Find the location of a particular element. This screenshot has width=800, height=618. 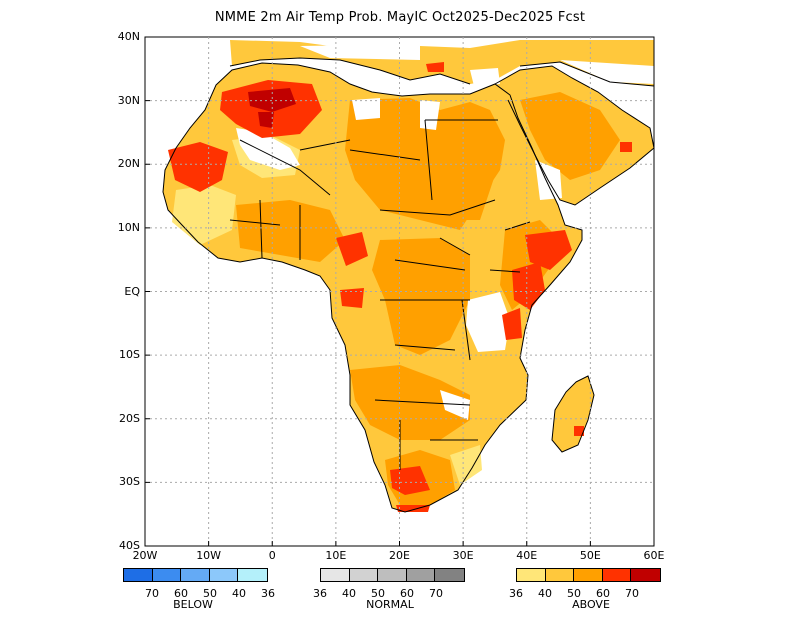

lon-label: 30E is located at coordinates (463, 555).